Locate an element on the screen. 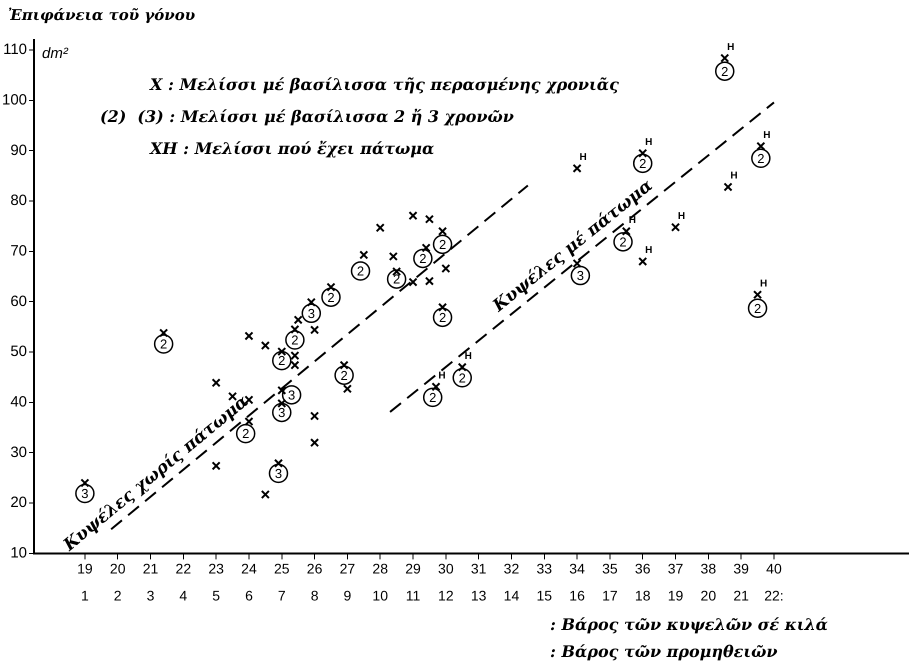 The width and height of the screenshot is (919, 670). x-tick-label: 22 is located at coordinates (184, 568).